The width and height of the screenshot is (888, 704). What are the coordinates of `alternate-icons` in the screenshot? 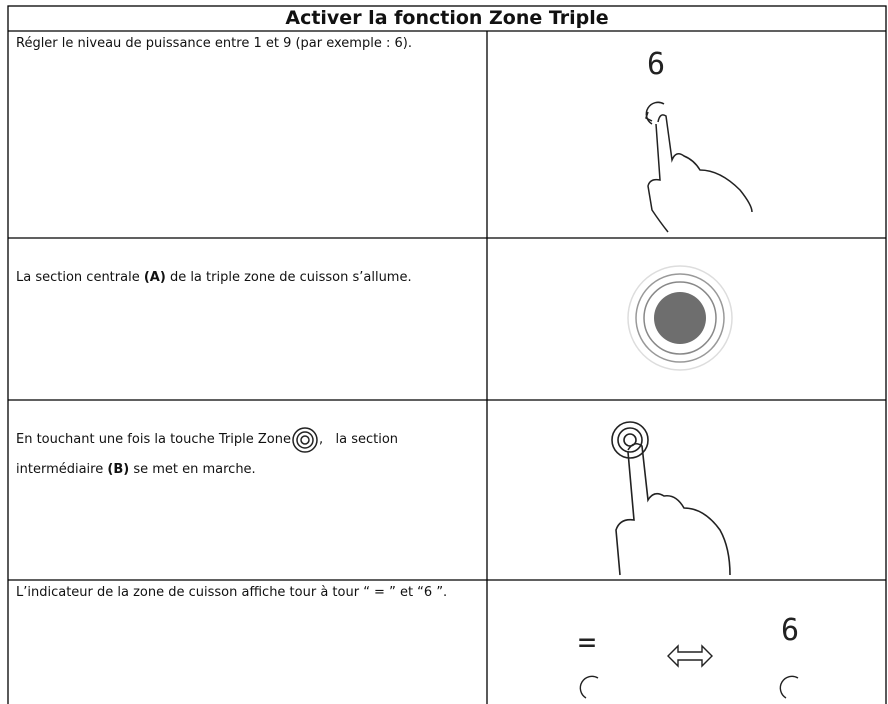 It's located at (689, 671).